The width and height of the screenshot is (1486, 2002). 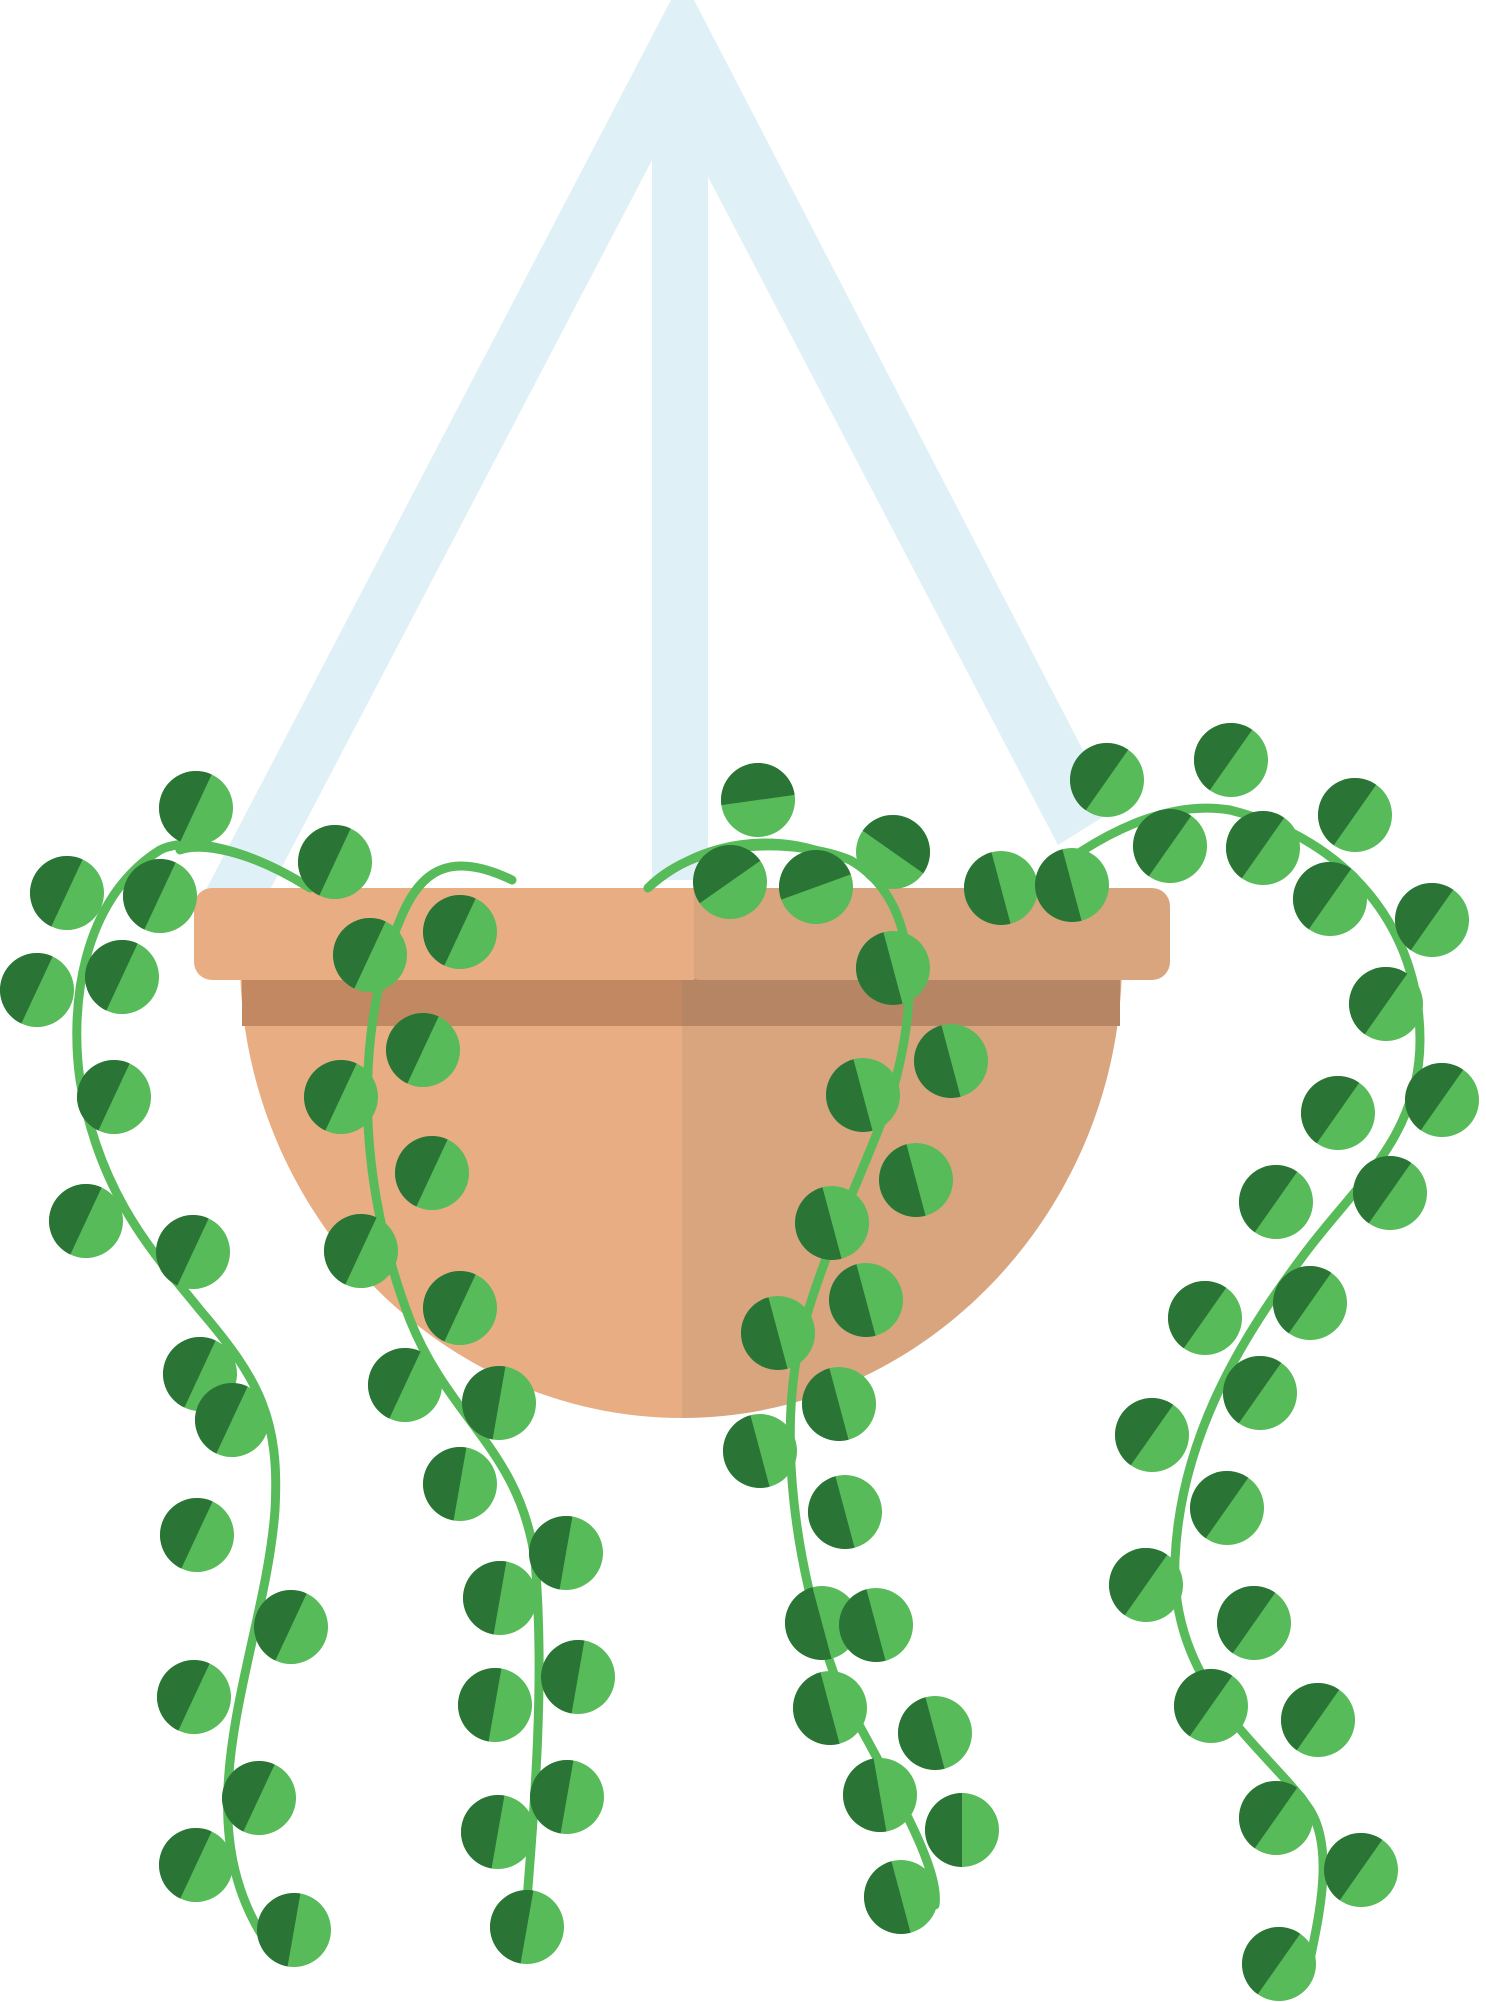 I want to click on pot-band-left, so click(x=462, y=1002).